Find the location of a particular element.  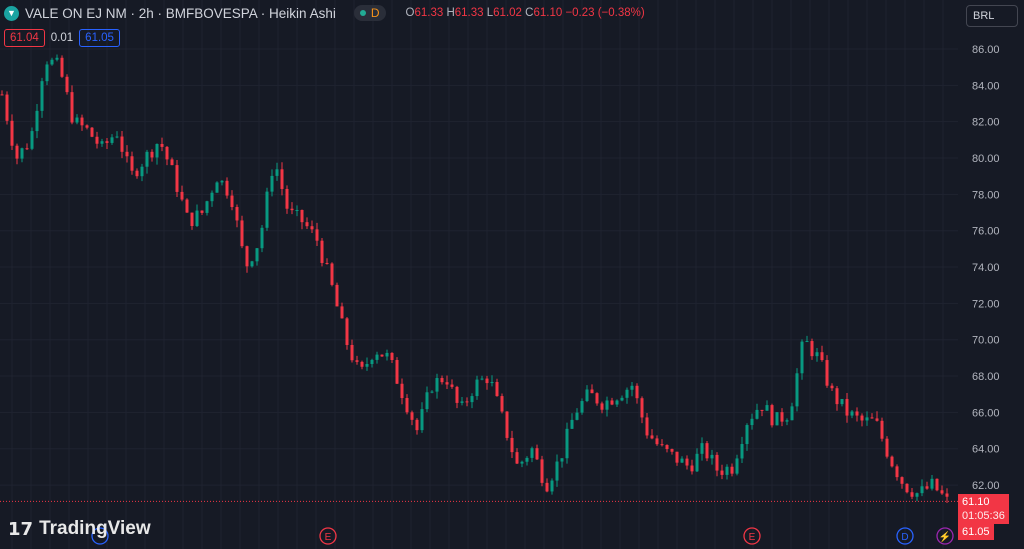

spread-value: 0.01 is located at coordinates (62, 38).